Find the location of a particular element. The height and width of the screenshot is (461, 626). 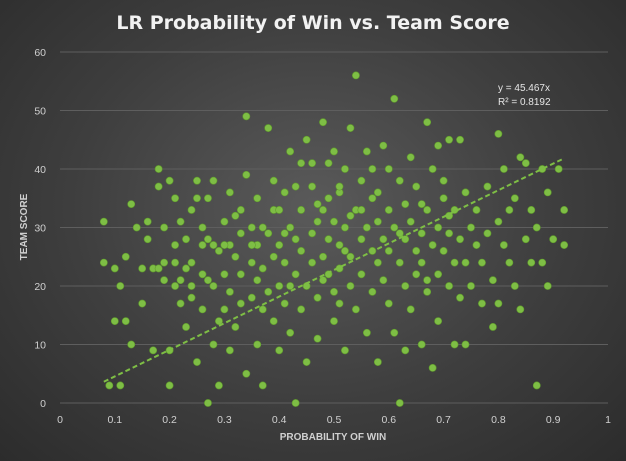

x-tick-label: 1 is located at coordinates (608, 420).